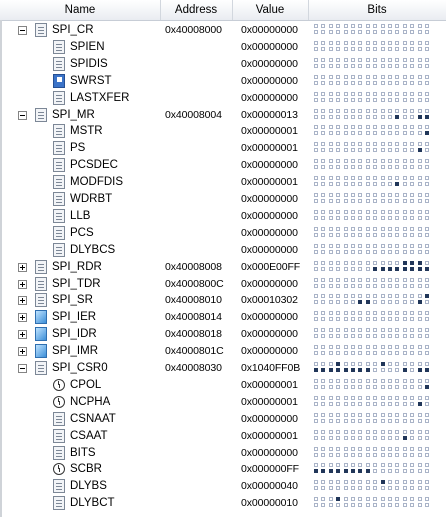 The image size is (446, 517). What do you see at coordinates (223, 131) in the screenshot?
I see `field-row: MSTR 0x00000001` at bounding box center [223, 131].